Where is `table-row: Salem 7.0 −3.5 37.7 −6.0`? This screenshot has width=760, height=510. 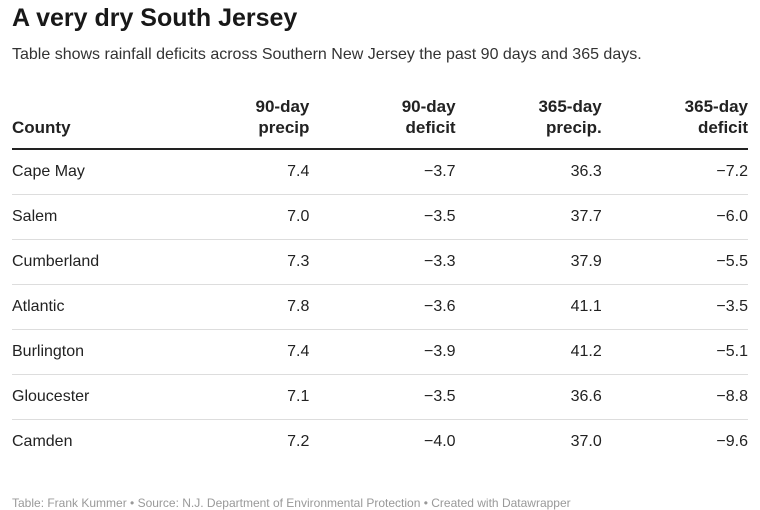 table-row: Salem 7.0 −3.5 37.7 −6.0 is located at coordinates (380, 217).